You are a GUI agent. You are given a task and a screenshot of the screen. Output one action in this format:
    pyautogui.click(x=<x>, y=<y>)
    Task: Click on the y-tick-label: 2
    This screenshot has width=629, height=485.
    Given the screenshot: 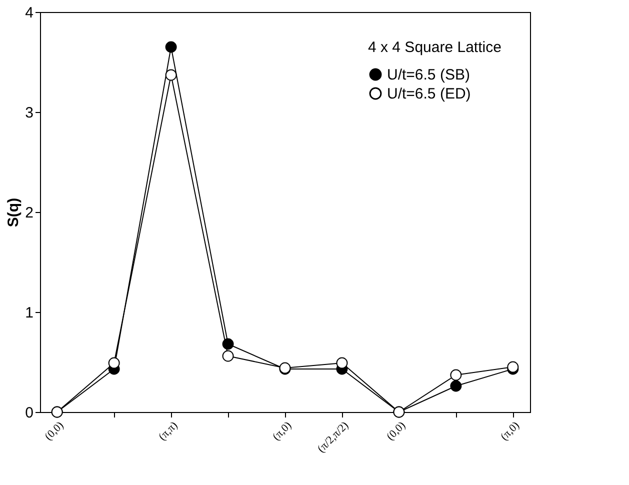 What is the action you would take?
    pyautogui.click(x=29, y=213)
    